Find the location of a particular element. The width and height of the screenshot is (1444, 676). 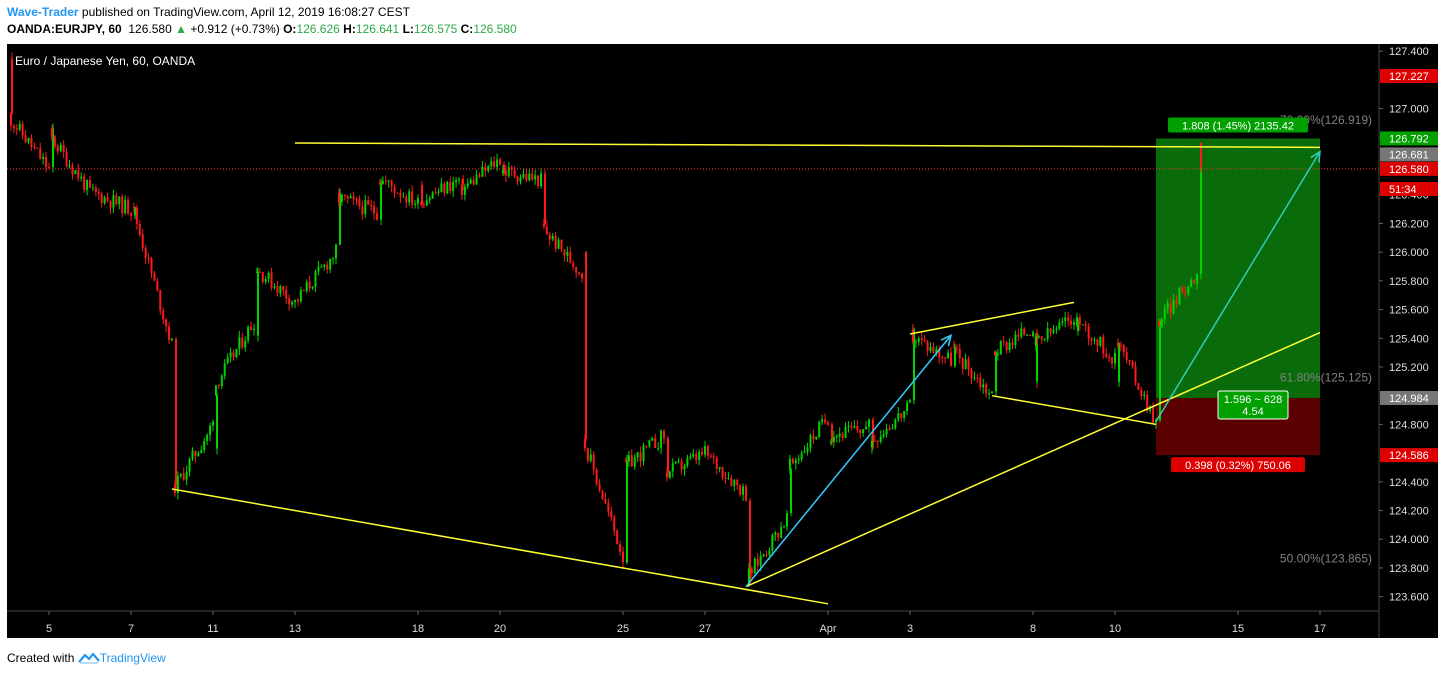

last-price: 126.580 is located at coordinates (150, 29).